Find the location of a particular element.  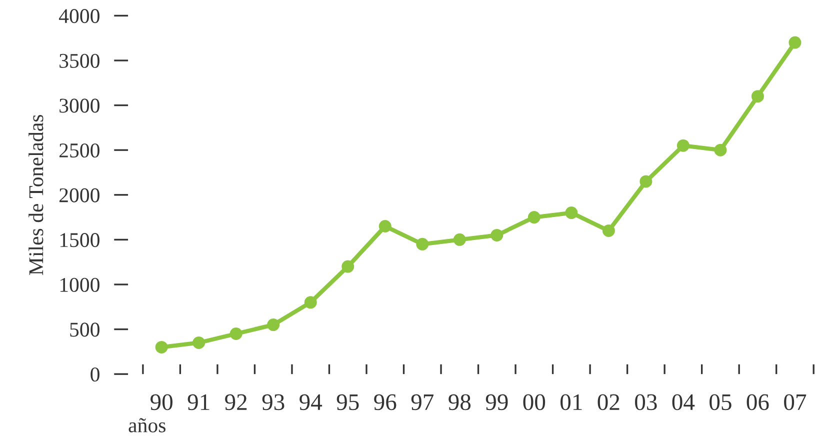

x-axis-title: años is located at coordinates (147, 425).